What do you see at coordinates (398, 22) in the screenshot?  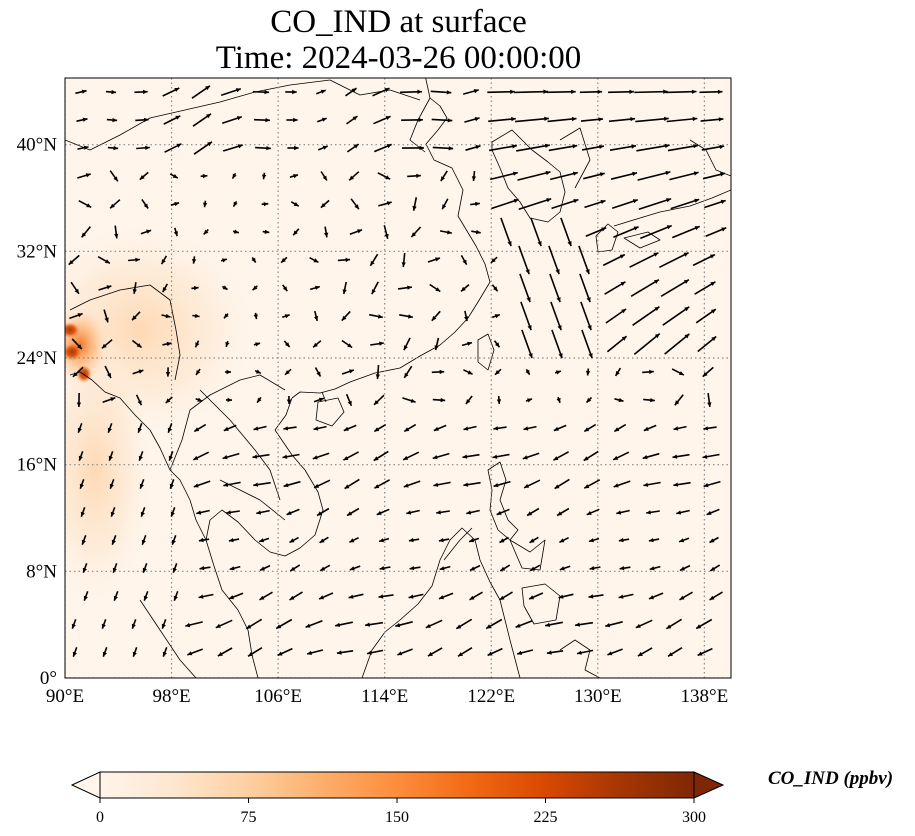 I see `title-line-1: CO_IND at surface` at bounding box center [398, 22].